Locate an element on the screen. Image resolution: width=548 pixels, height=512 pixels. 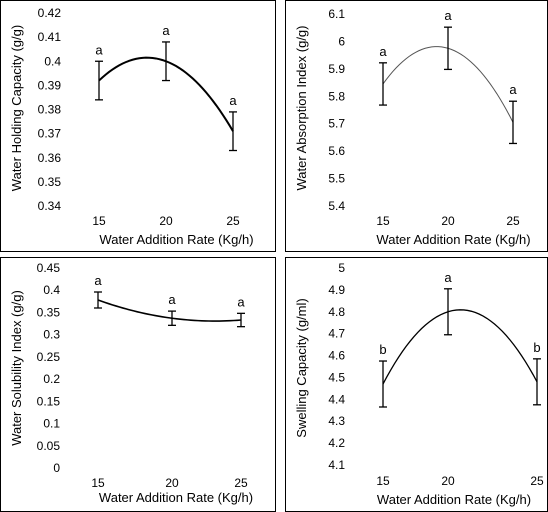
y-tick-label: 6.1 is located at coordinates (336, 14).